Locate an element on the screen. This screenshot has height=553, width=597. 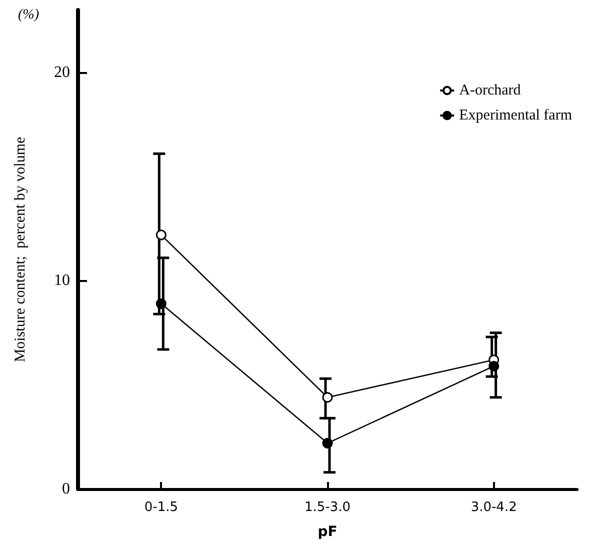
x-axis-title: pF is located at coordinates (328, 532).